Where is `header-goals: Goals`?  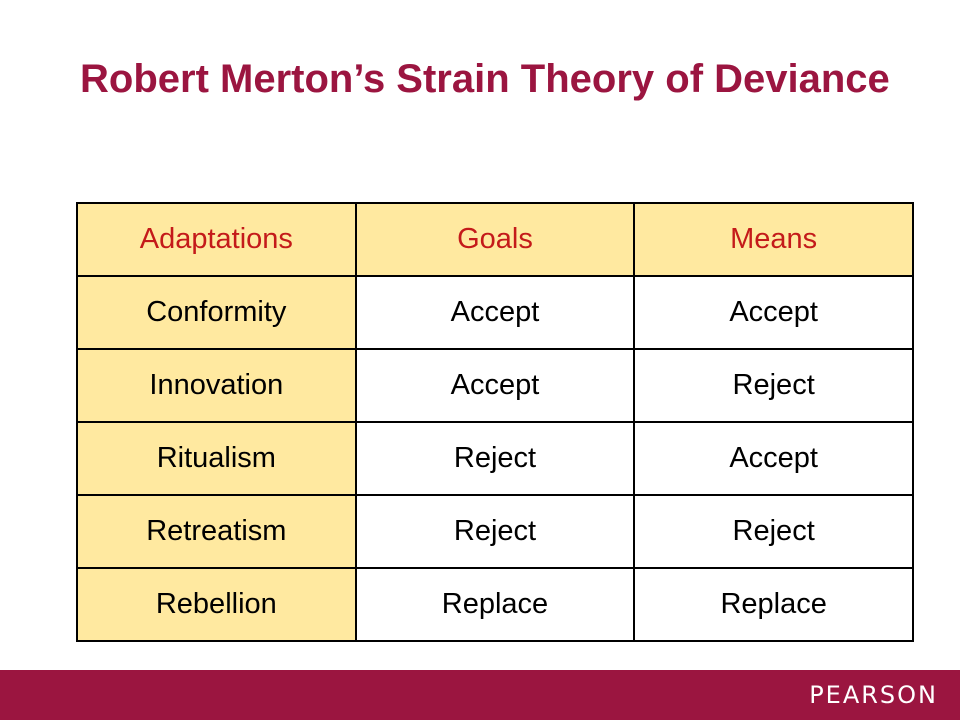 header-goals: Goals is located at coordinates (495, 239).